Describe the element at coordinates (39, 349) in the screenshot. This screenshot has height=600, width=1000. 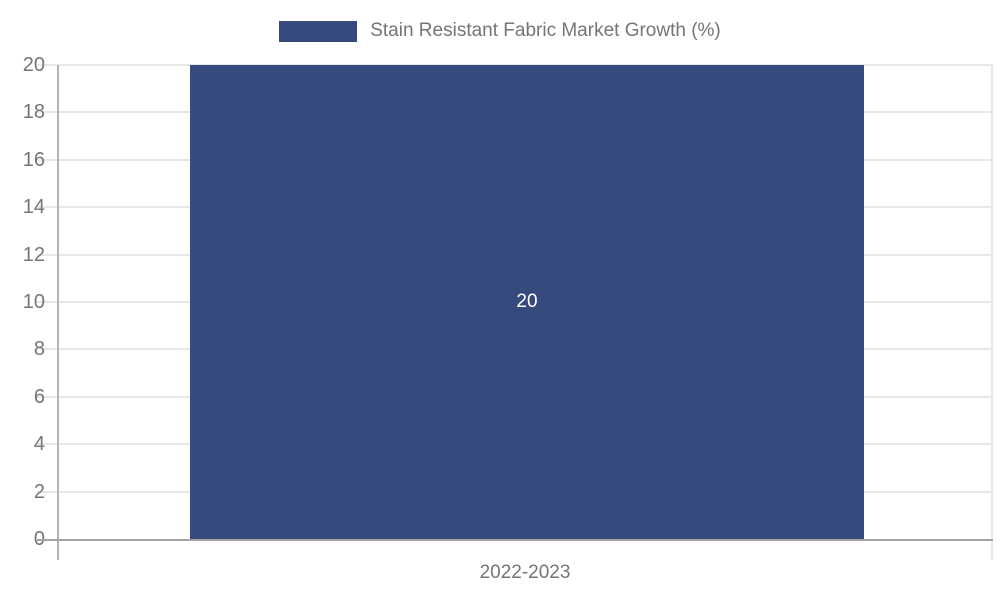
I see `y-axis-tick-label: 8` at that location.